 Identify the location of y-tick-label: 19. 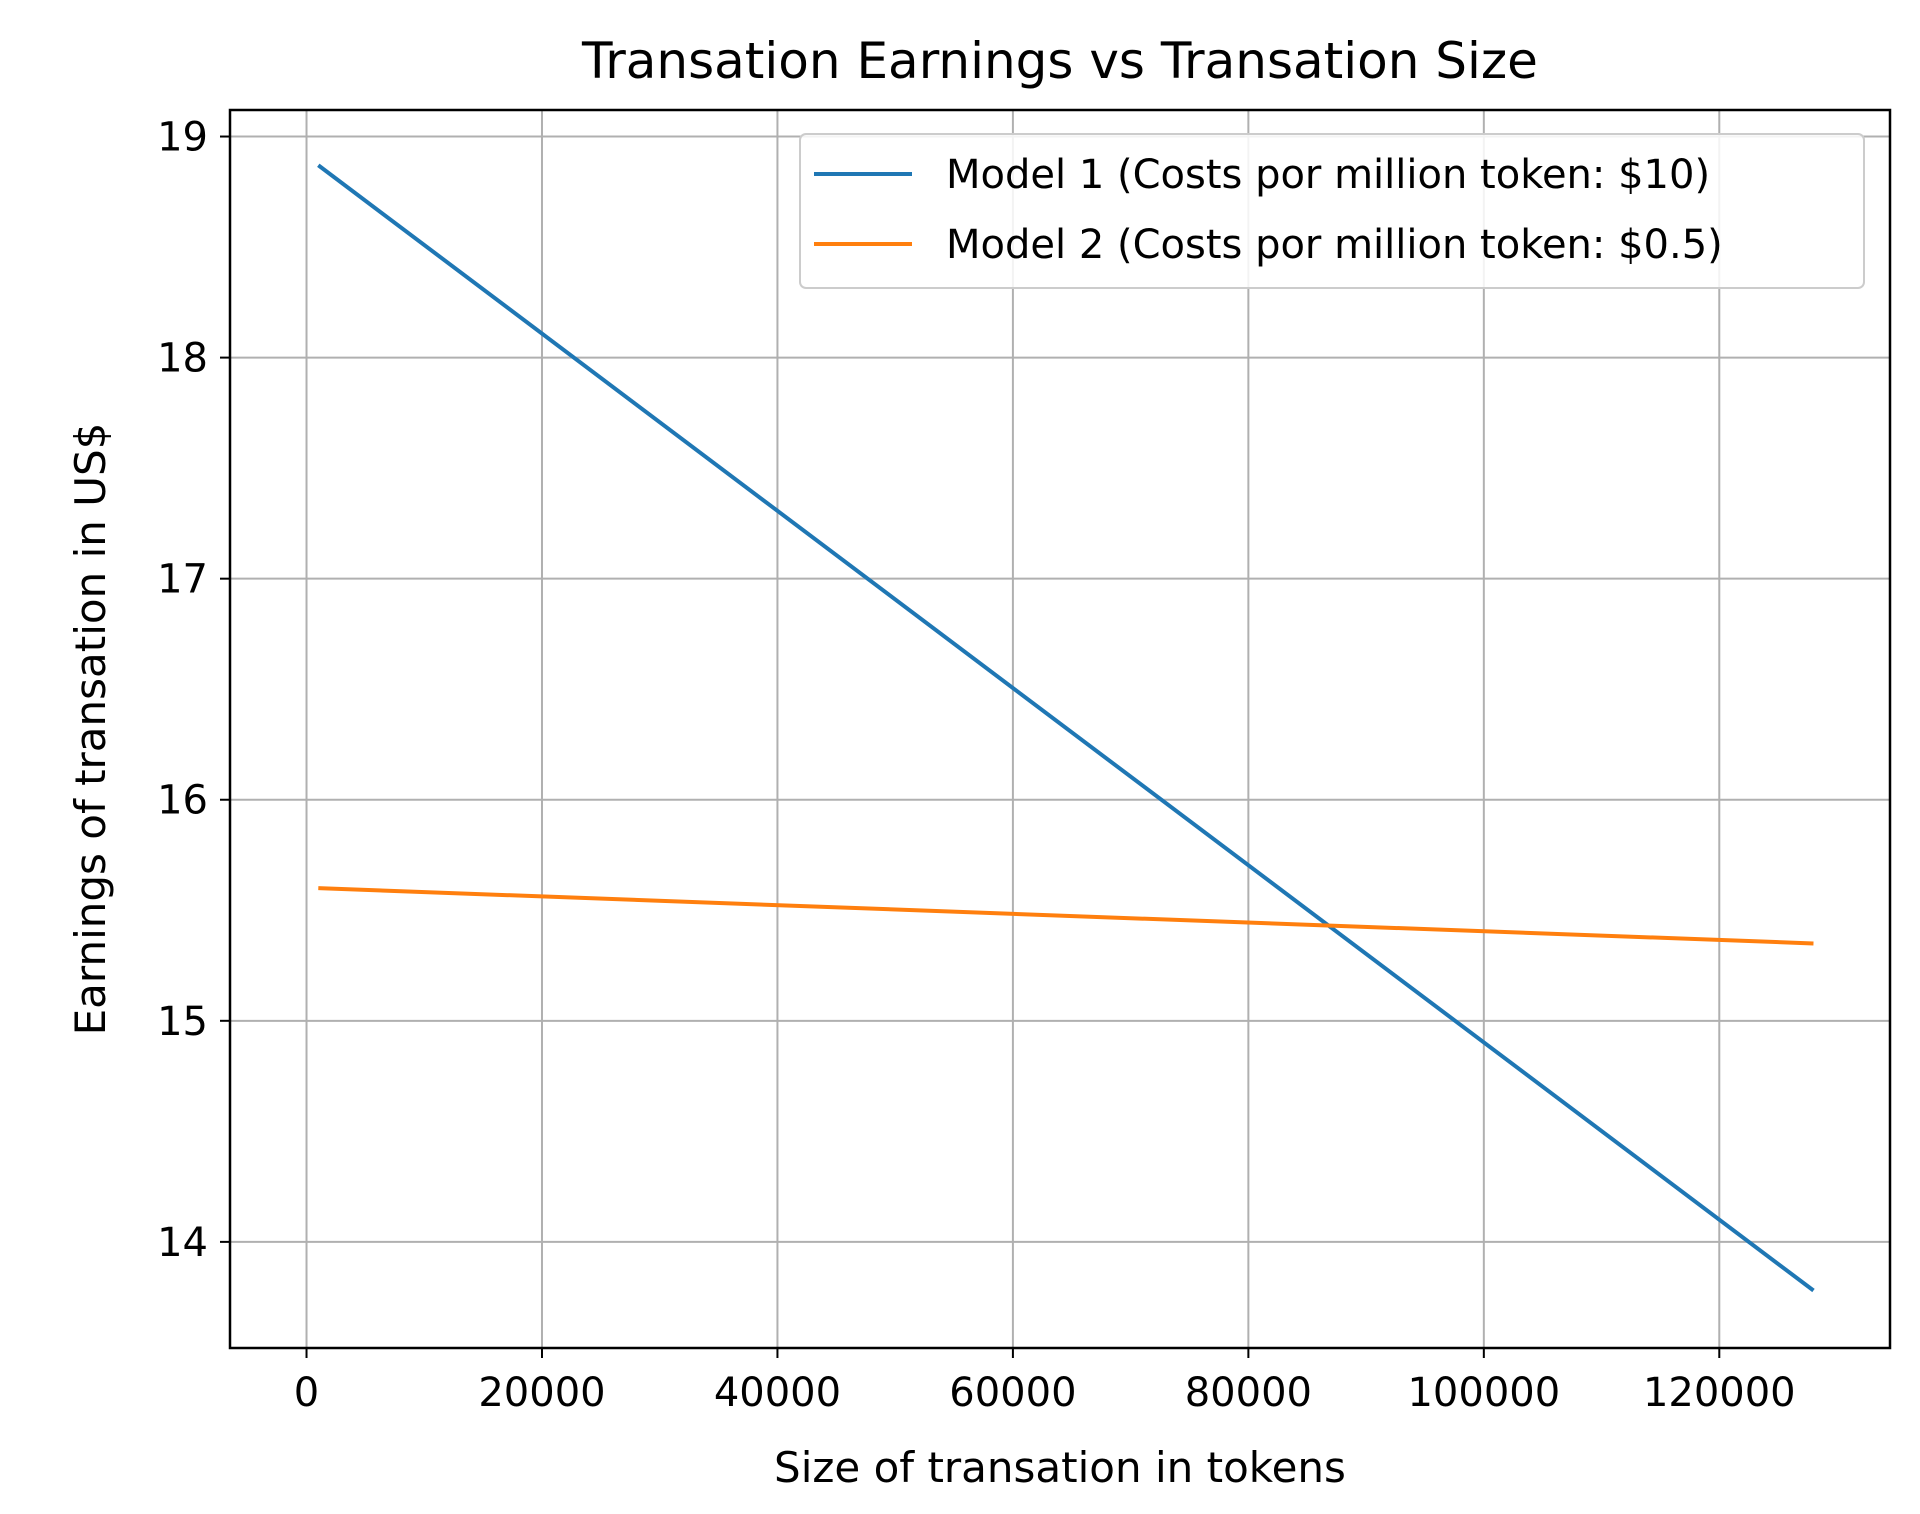
(182, 138).